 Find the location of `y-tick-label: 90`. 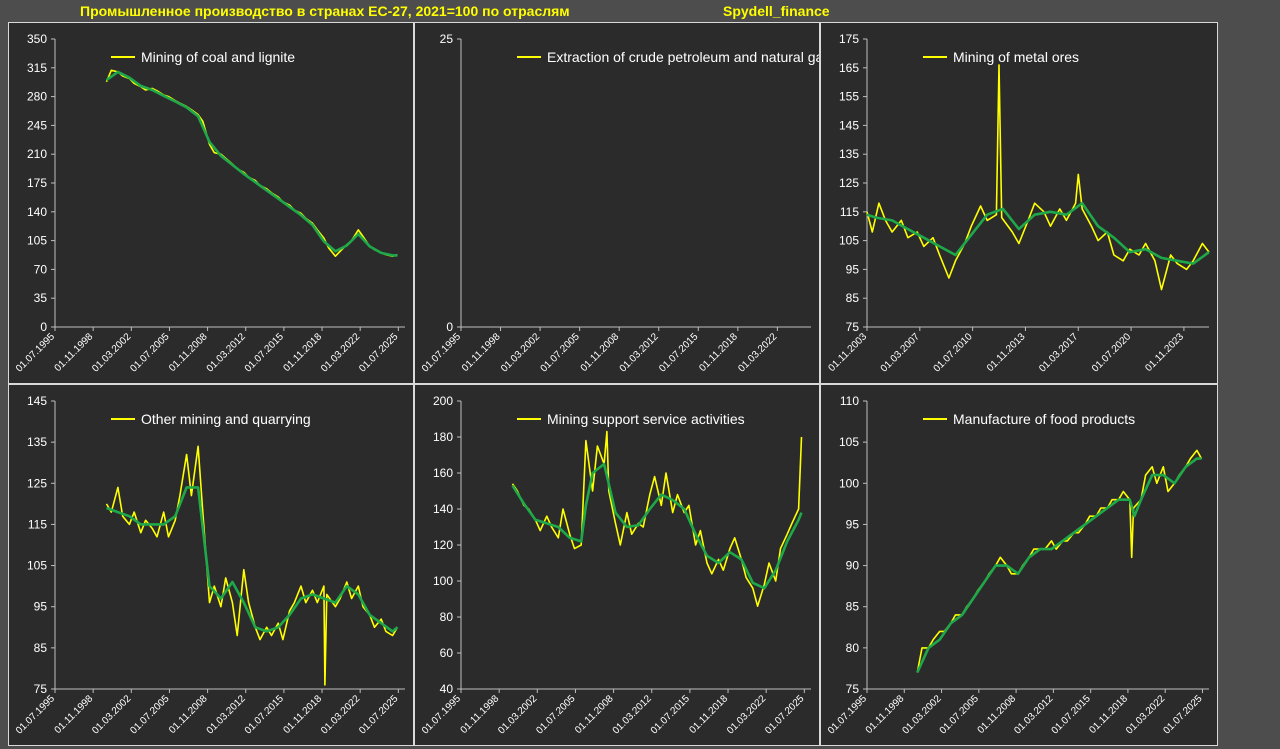

y-tick-label: 90 is located at coordinates (853, 566).